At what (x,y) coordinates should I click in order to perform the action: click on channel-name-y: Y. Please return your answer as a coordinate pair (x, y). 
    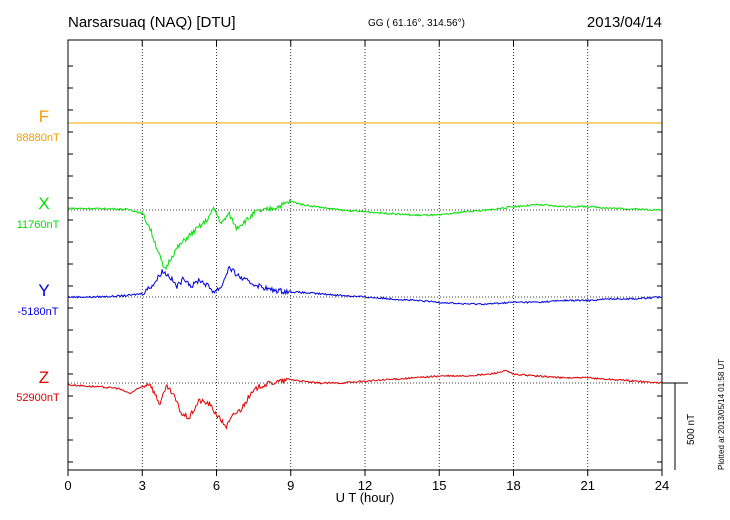
    Looking at the image, I should click on (43, 290).